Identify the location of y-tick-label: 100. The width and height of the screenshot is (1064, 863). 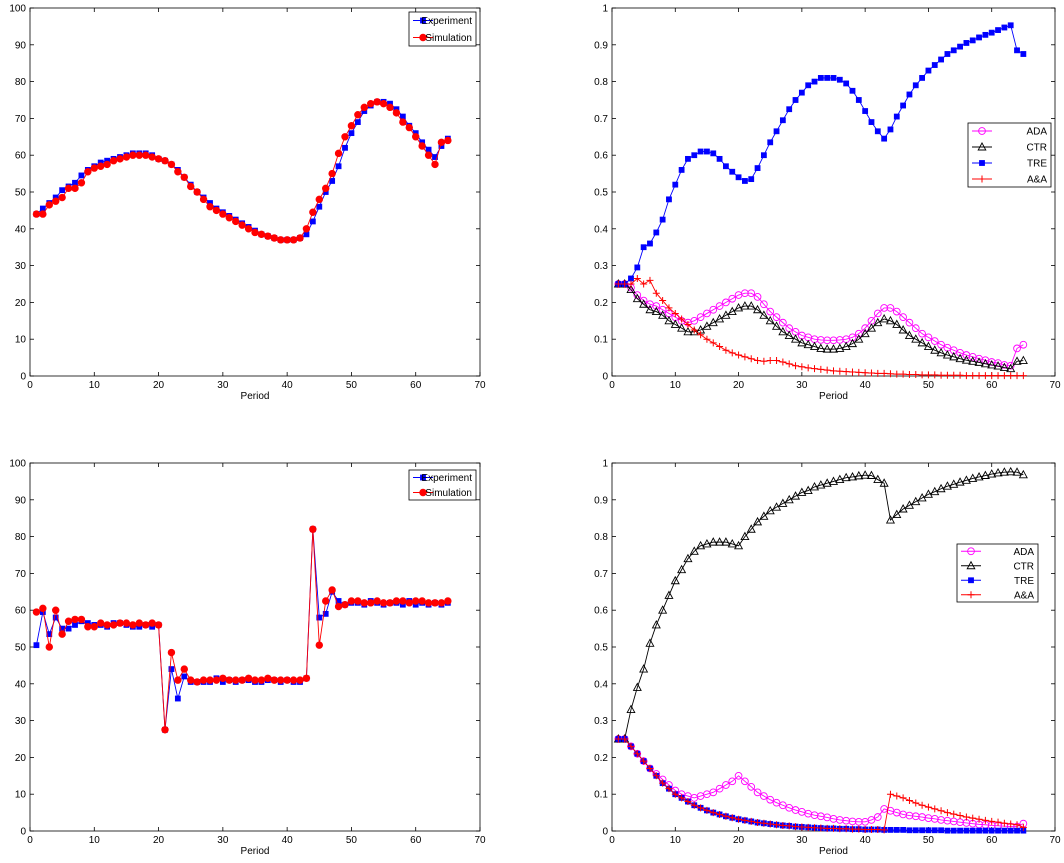
(17, 9).